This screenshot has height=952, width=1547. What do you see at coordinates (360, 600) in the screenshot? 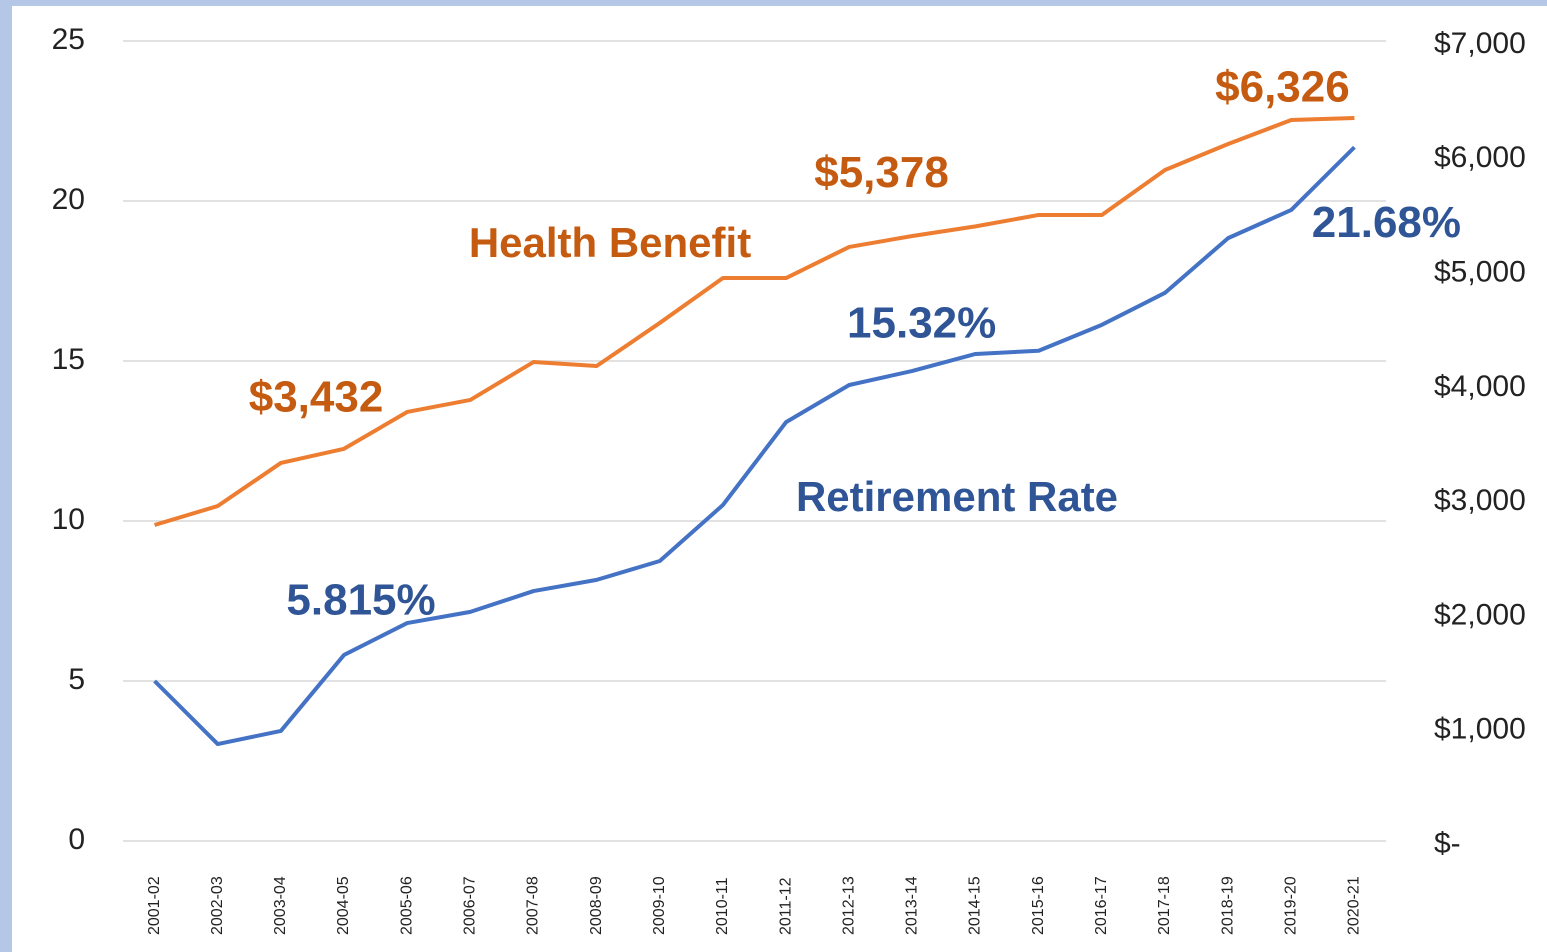
I see `data-label: 5.815%` at bounding box center [360, 600].